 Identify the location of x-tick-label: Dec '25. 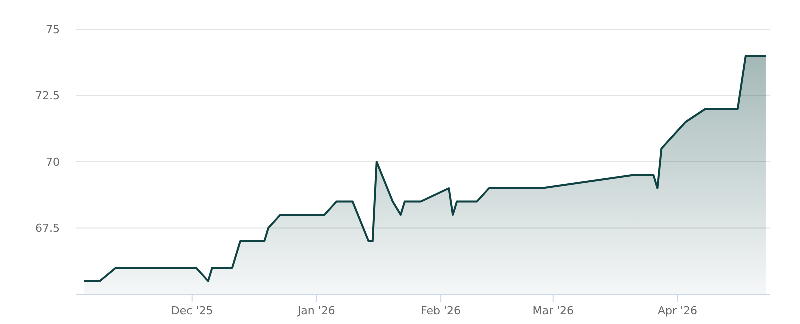
(192, 311).